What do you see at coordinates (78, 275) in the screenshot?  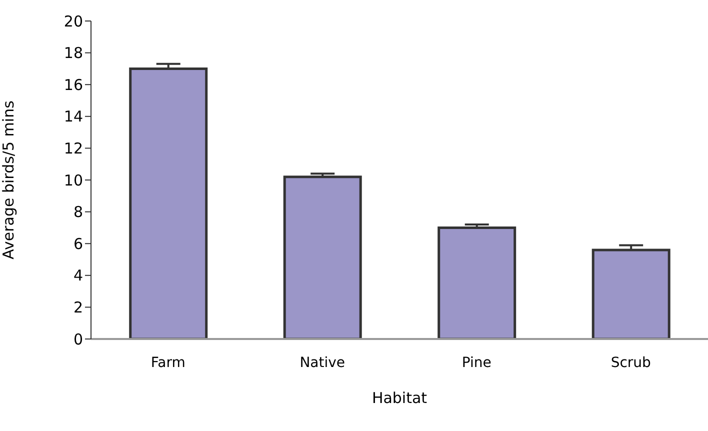 I see `y-tick-label: 4` at bounding box center [78, 275].